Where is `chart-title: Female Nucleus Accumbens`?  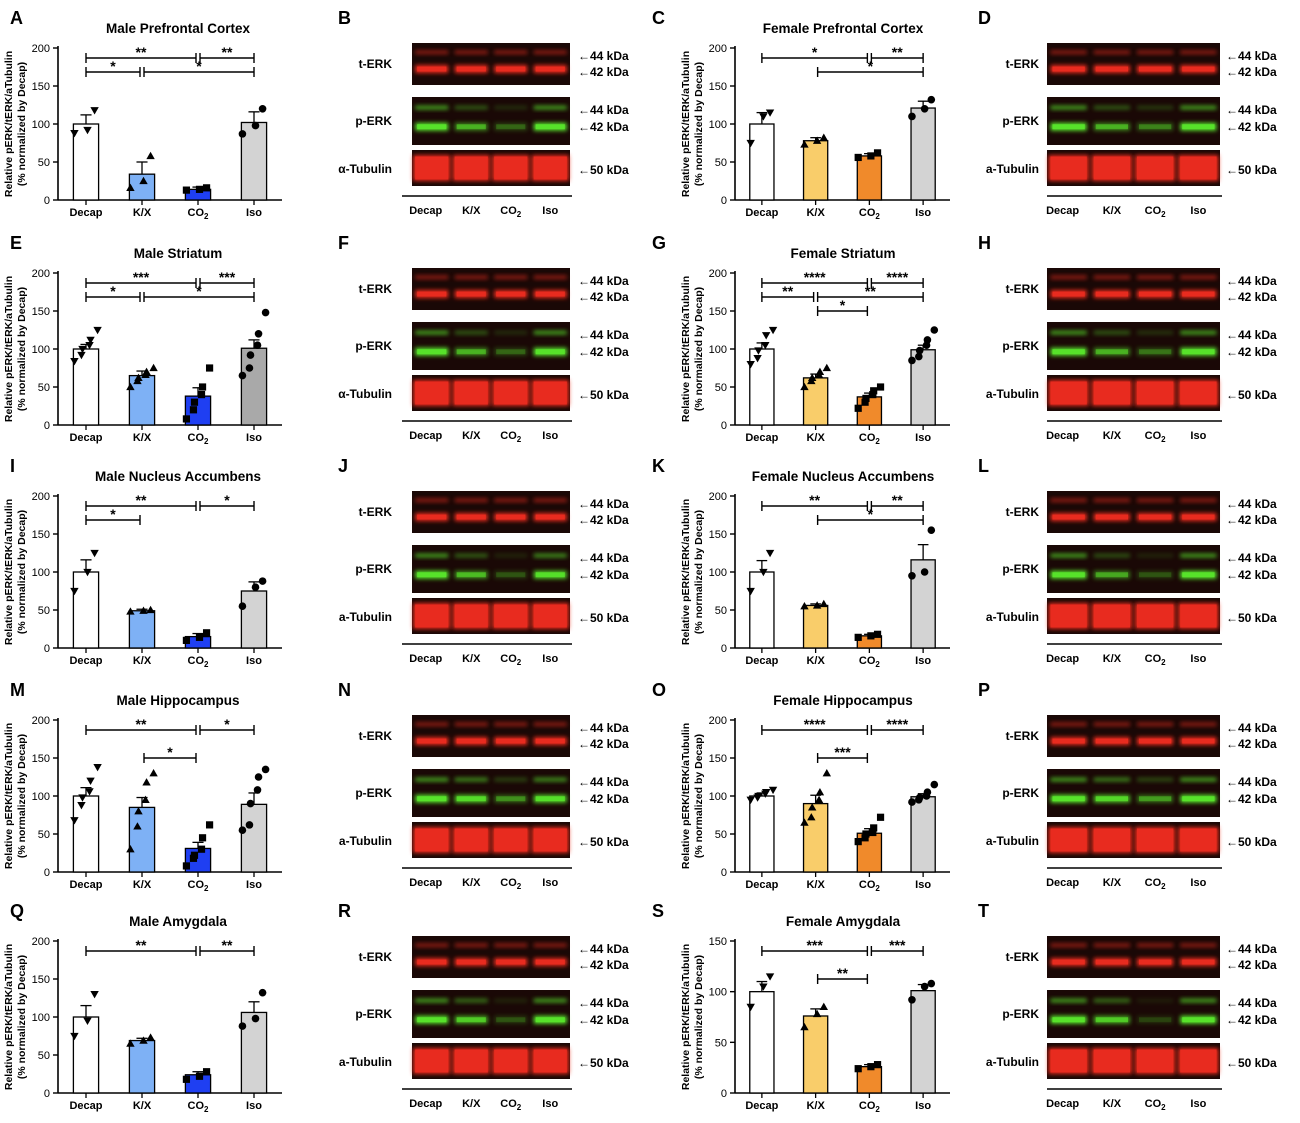 chart-title: Female Nucleus Accumbens is located at coordinates (843, 476).